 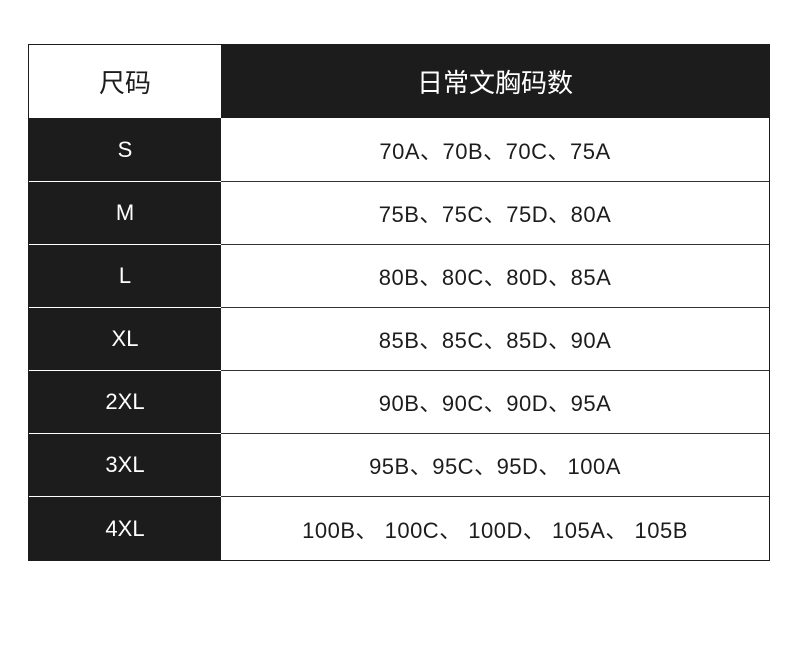 I want to click on size-cell: L, so click(x=125, y=275).